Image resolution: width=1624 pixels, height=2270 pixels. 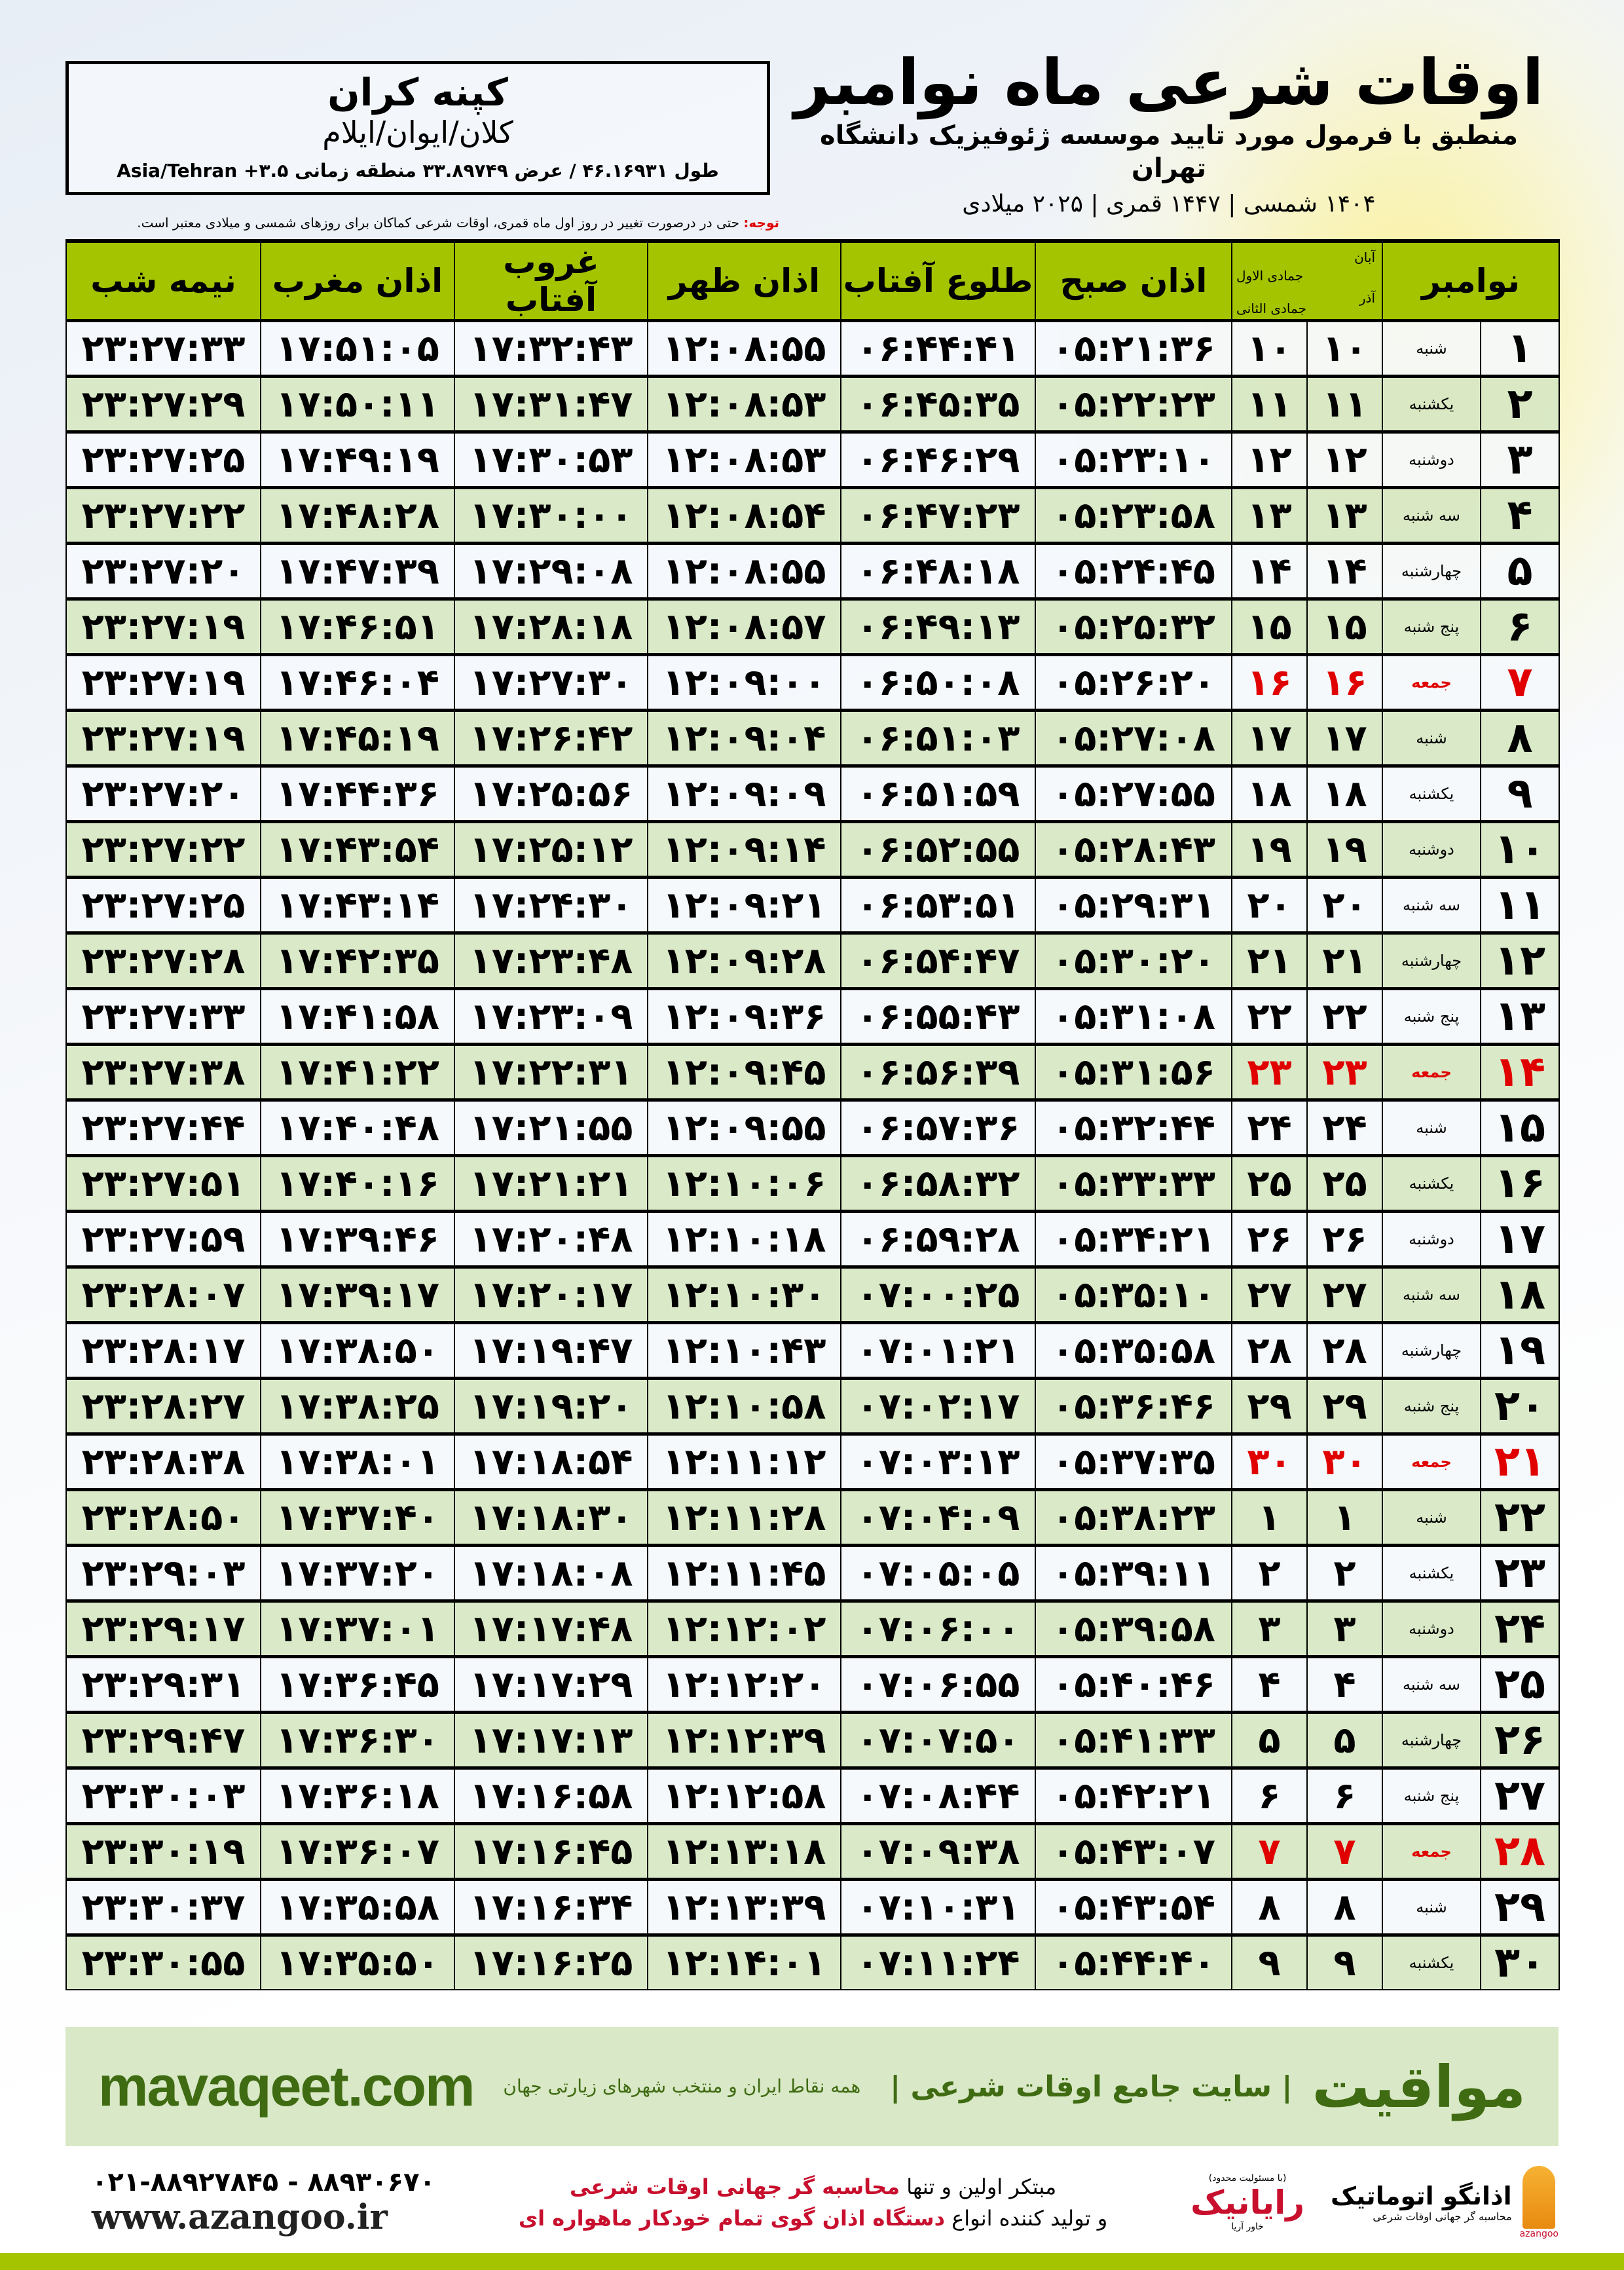 I want to click on qamari-day: ۵, so click(x=1269, y=1740).